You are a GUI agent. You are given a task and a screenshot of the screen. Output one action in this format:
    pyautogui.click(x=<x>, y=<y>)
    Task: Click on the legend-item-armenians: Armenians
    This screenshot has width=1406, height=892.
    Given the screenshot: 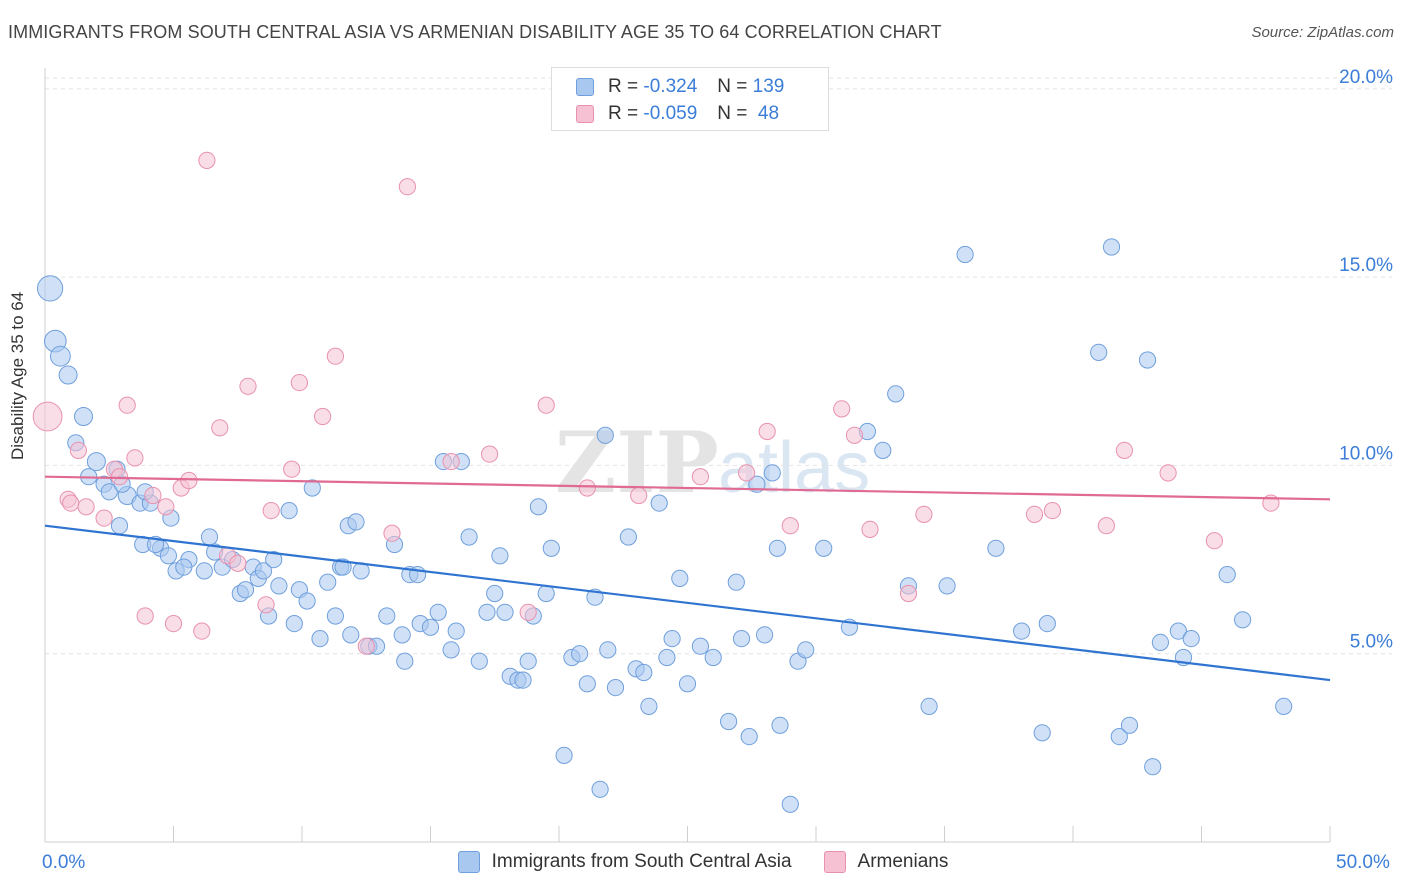 What is the action you would take?
    pyautogui.click(x=886, y=862)
    